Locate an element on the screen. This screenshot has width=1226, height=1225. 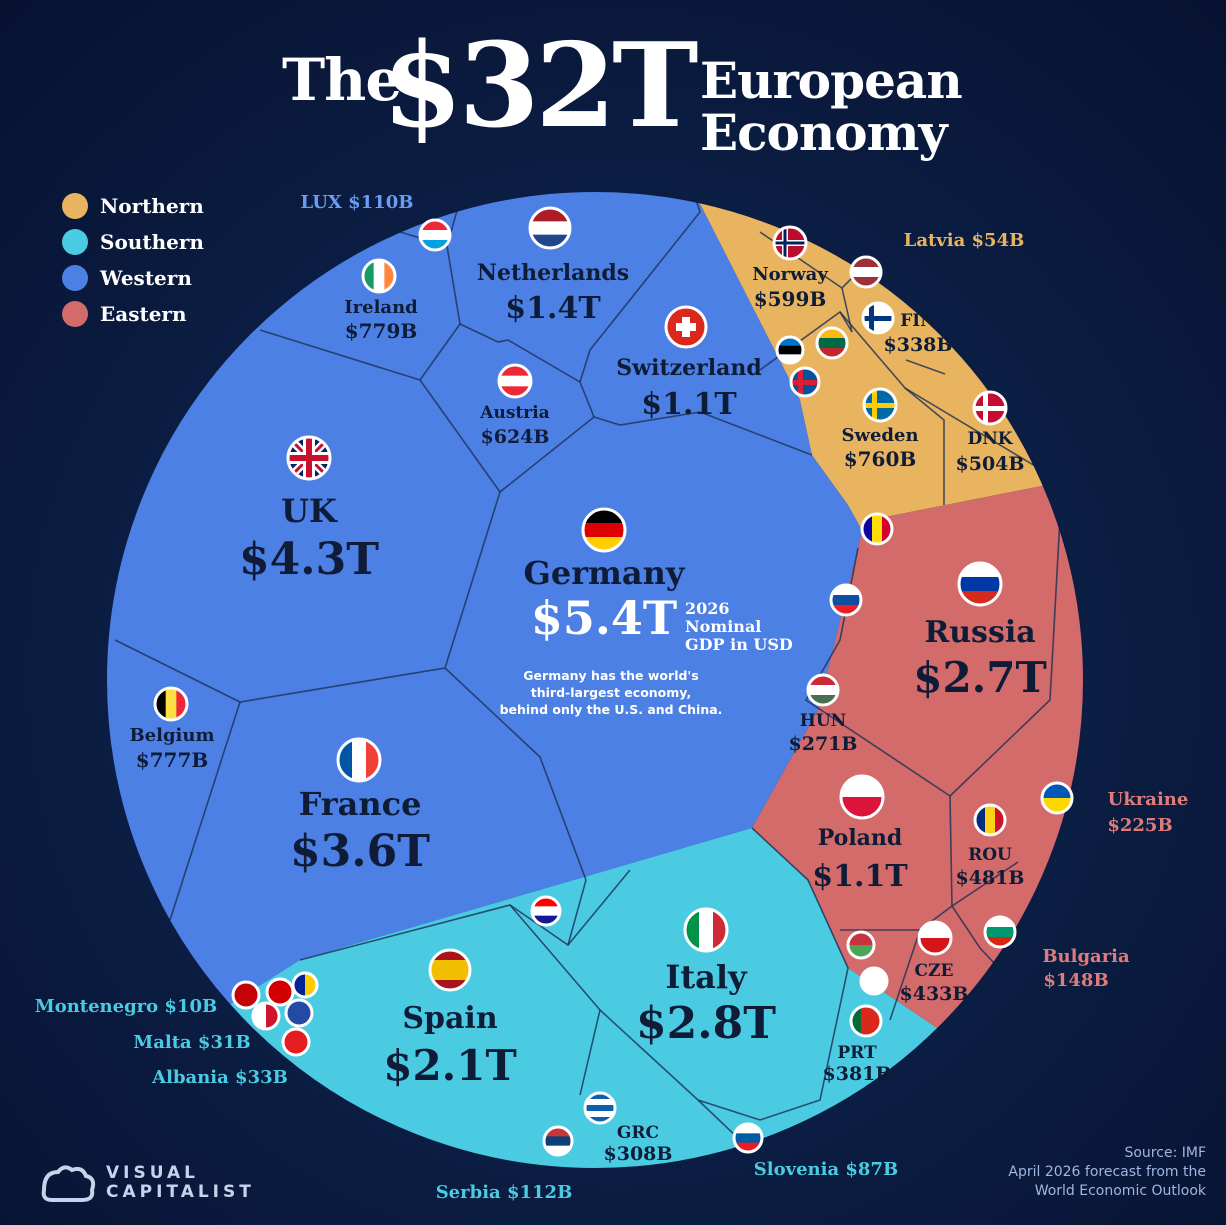
czech-name: CZE is located at coordinates (934, 971).